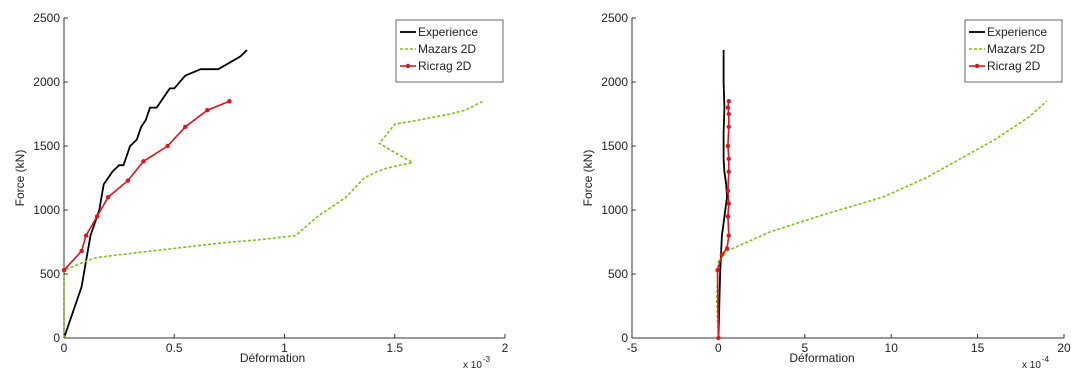  Describe the element at coordinates (505, 348) in the screenshot. I see `x-tick-label: 2` at that location.